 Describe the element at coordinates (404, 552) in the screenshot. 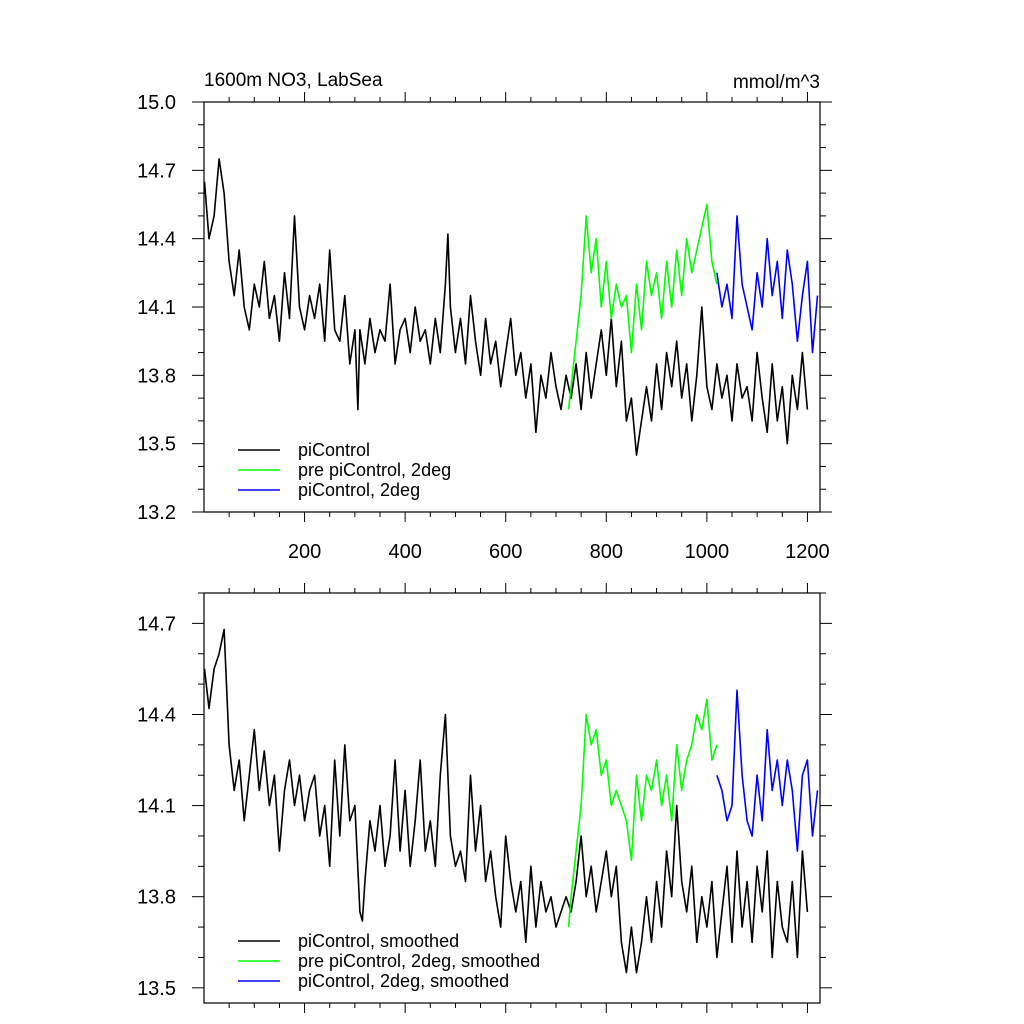

I see `x-tick-label: 400` at that location.